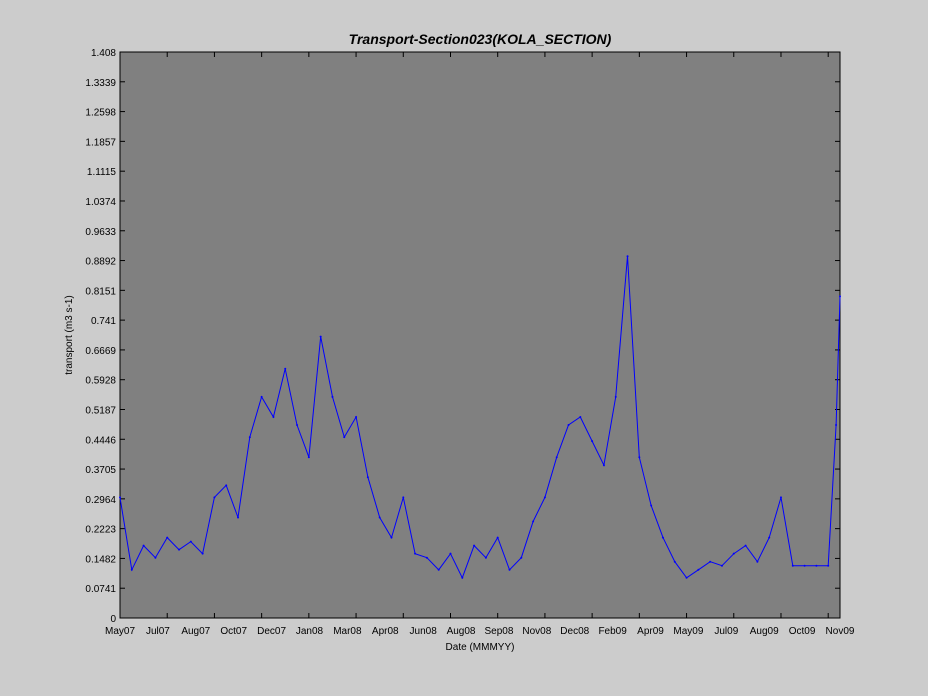  Describe the element at coordinates (100, 113) in the screenshot. I see `y-tick-label: 1.2598` at that location.